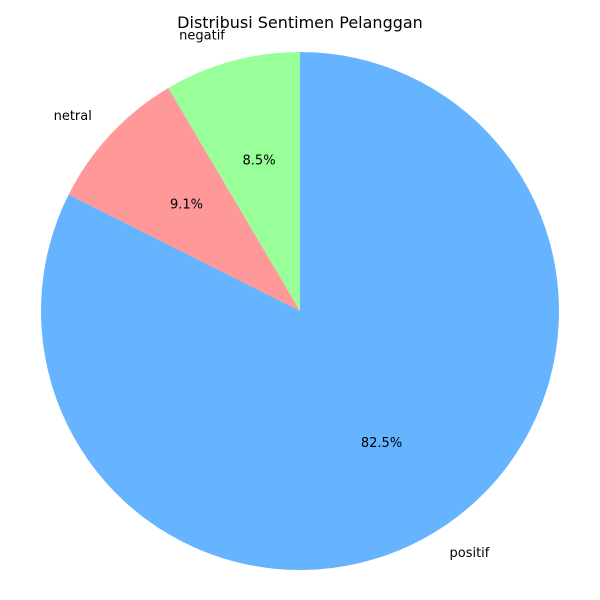 Image resolution: width=600 pixels, height=600 pixels. What do you see at coordinates (186, 204) in the screenshot?
I see `pct-label-netral: 9.1%` at bounding box center [186, 204].